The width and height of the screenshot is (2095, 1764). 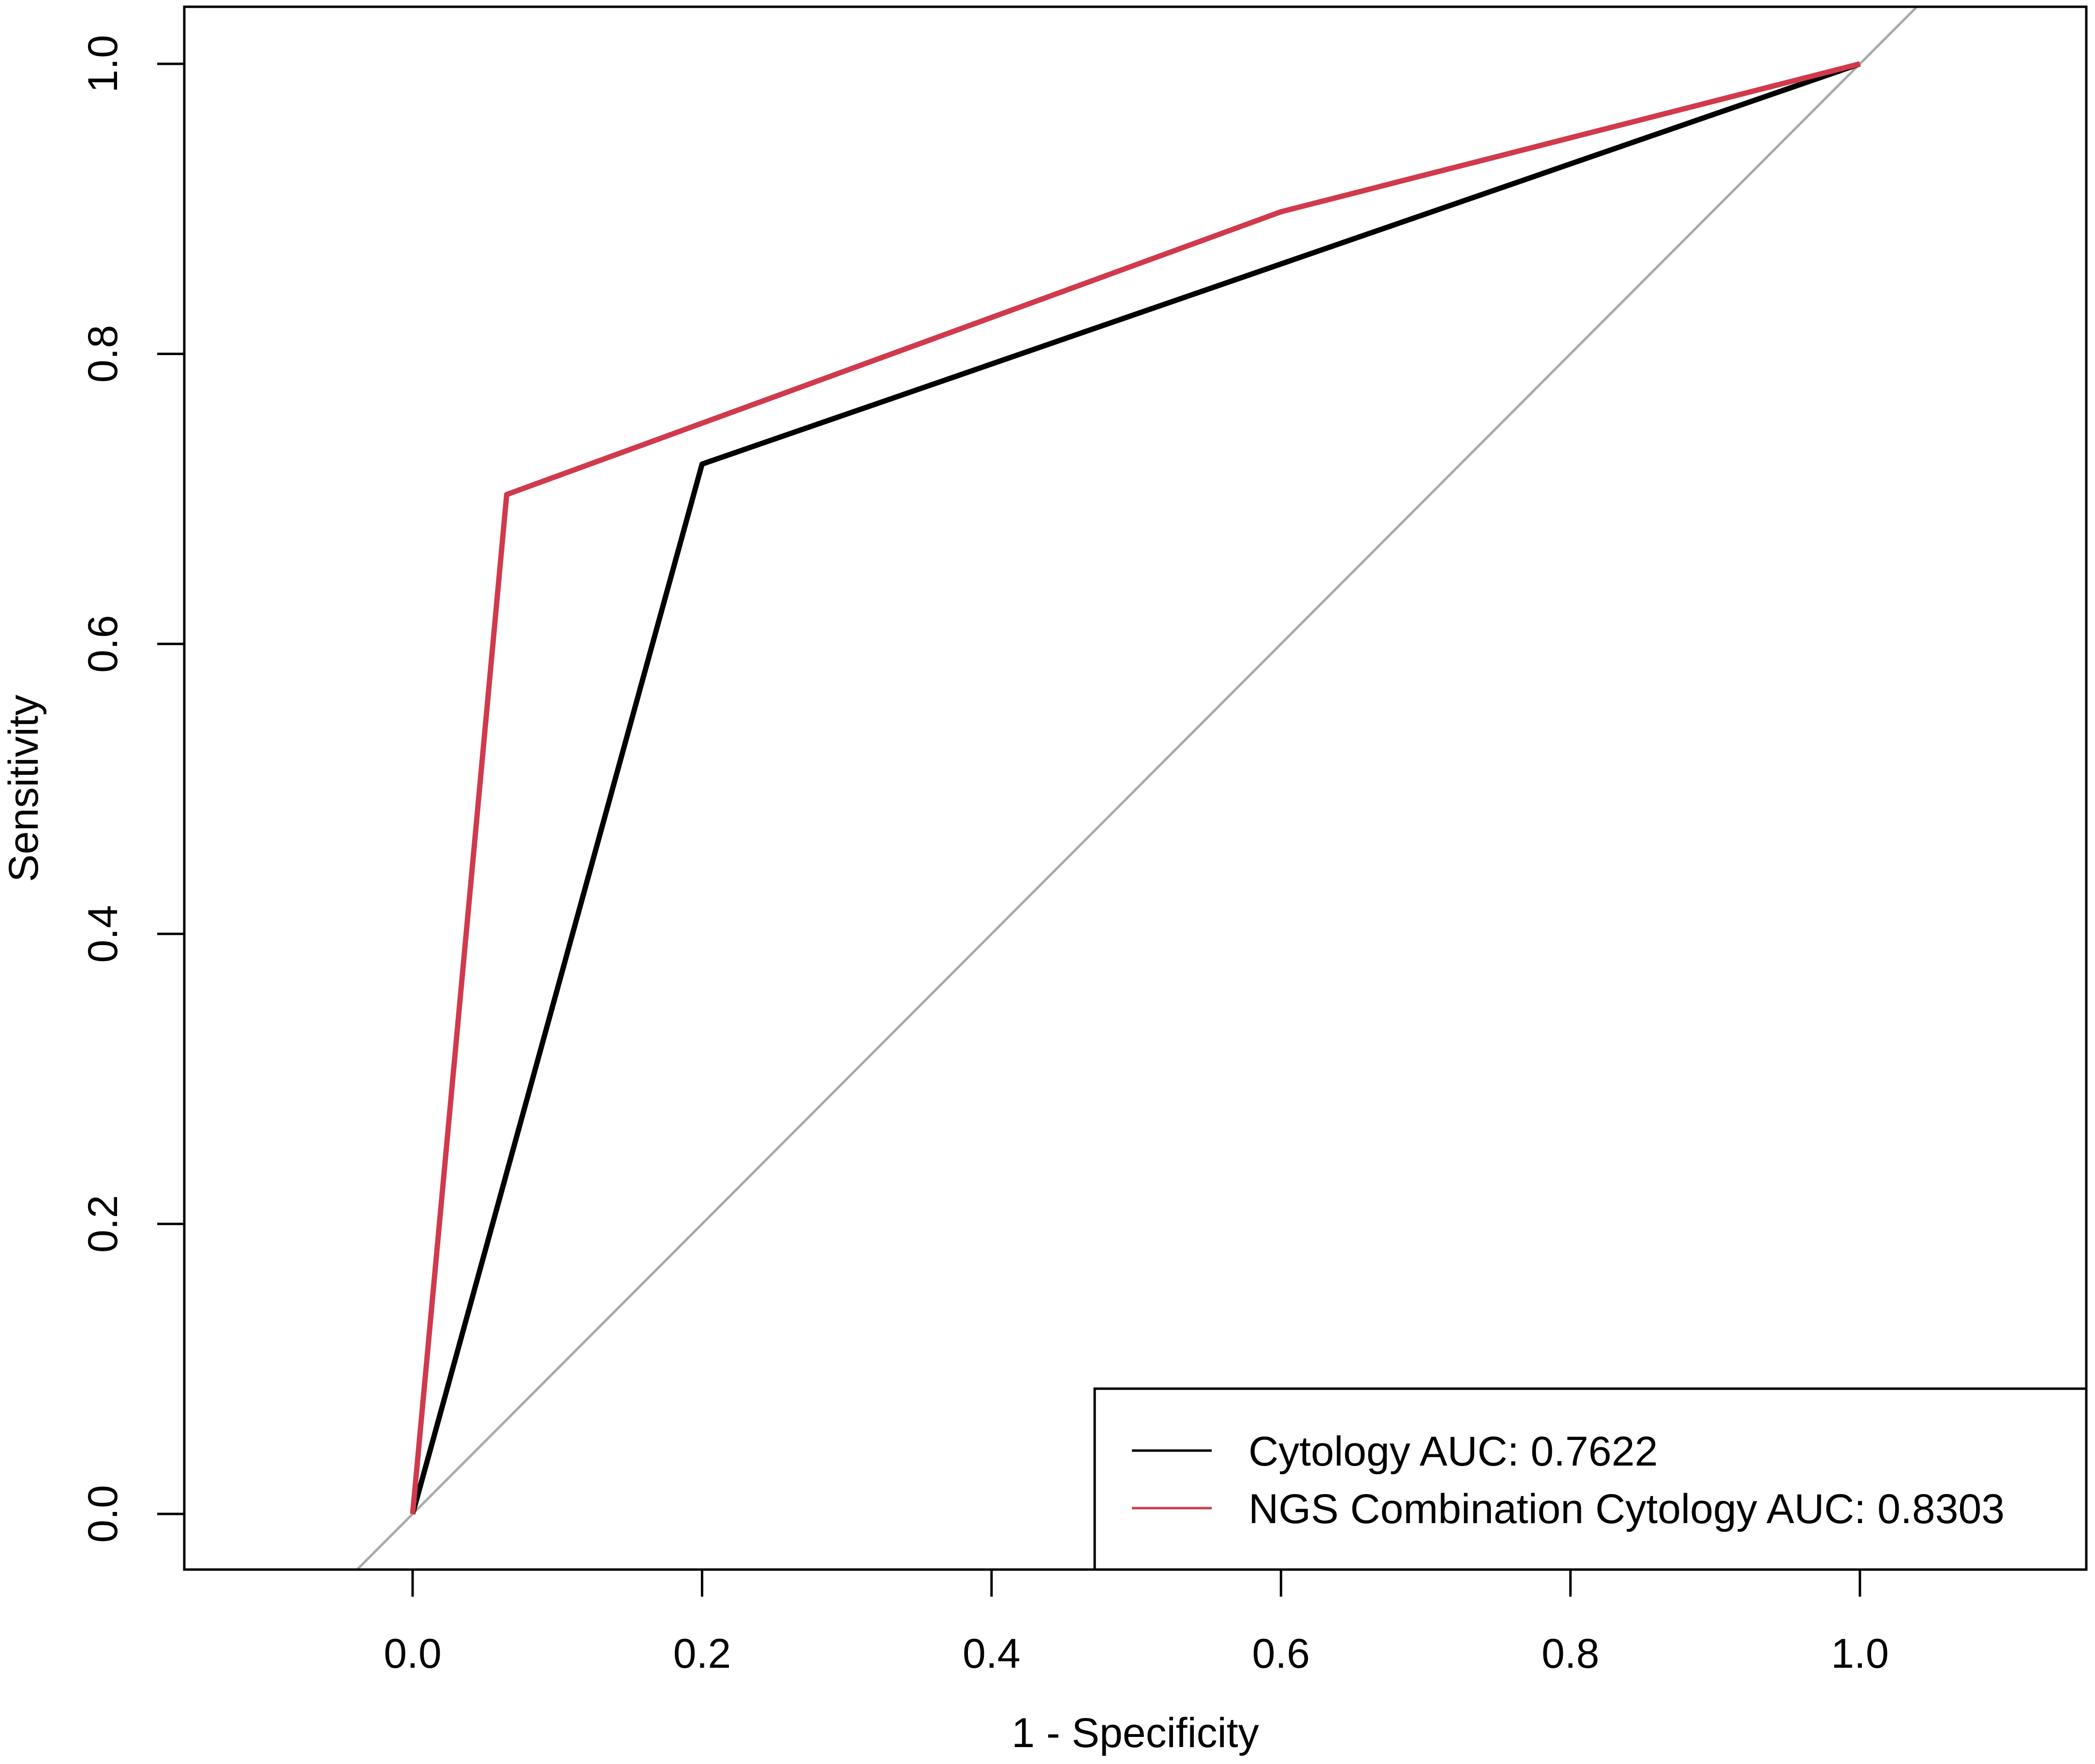 What do you see at coordinates (103, 1224) in the screenshot?
I see `y-tick-label: 0.2` at bounding box center [103, 1224].